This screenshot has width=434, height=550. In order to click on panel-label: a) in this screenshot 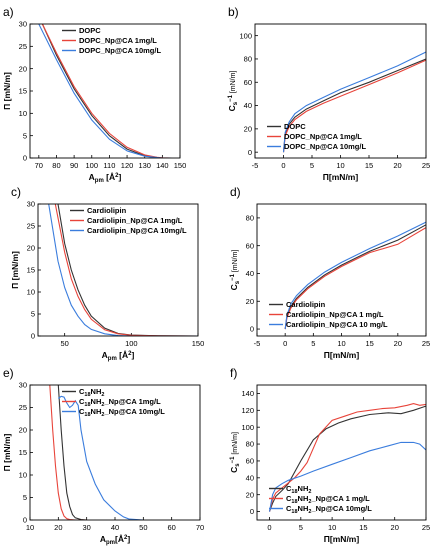, I will do `click(8, 12)`.